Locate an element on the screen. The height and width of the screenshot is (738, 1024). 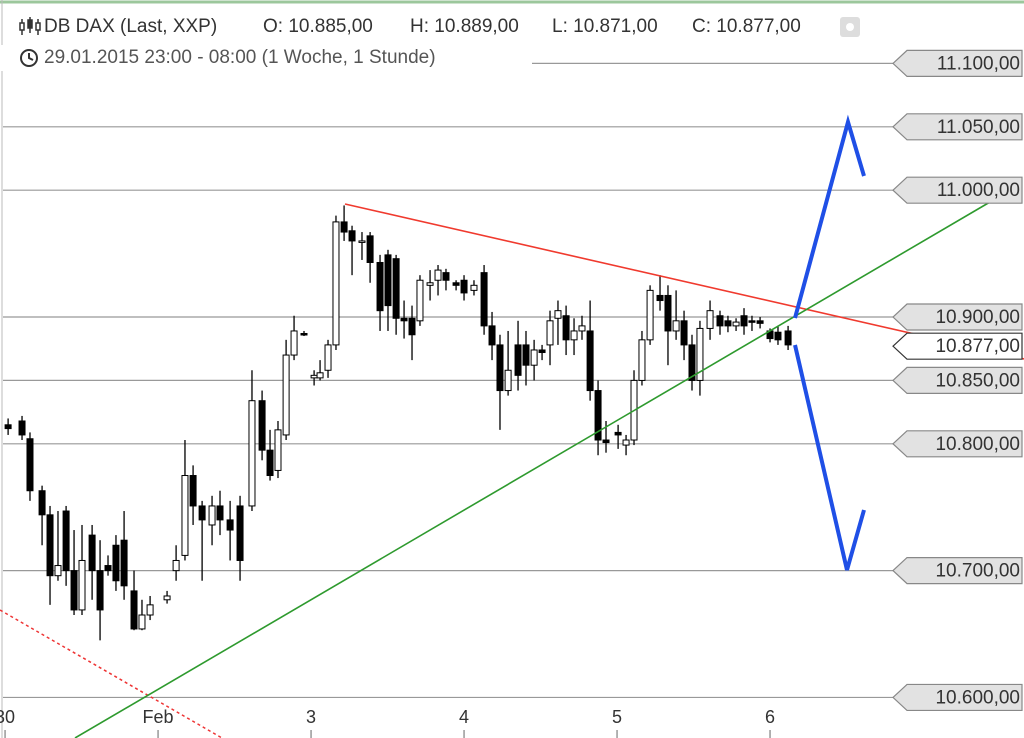
close-label: C: 10.877,00 is located at coordinates (746, 26).